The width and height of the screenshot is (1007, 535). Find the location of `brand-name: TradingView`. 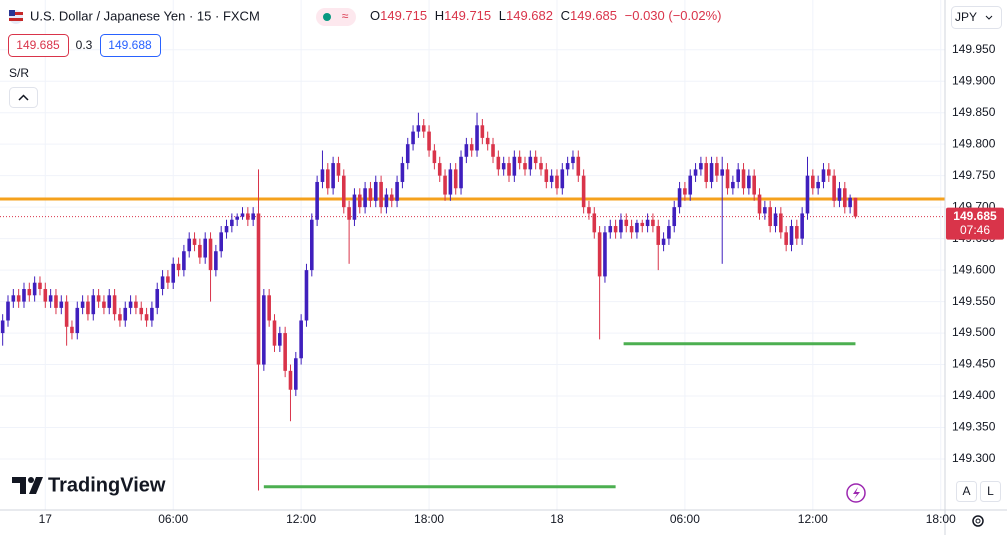

brand-name: TradingView is located at coordinates (107, 485).